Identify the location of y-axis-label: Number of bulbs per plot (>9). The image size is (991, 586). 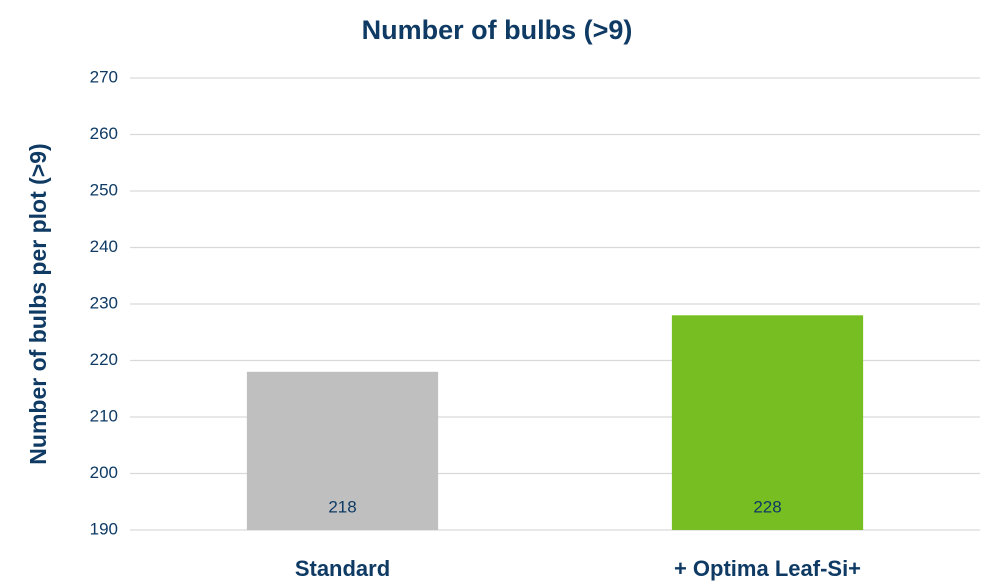
(38, 303).